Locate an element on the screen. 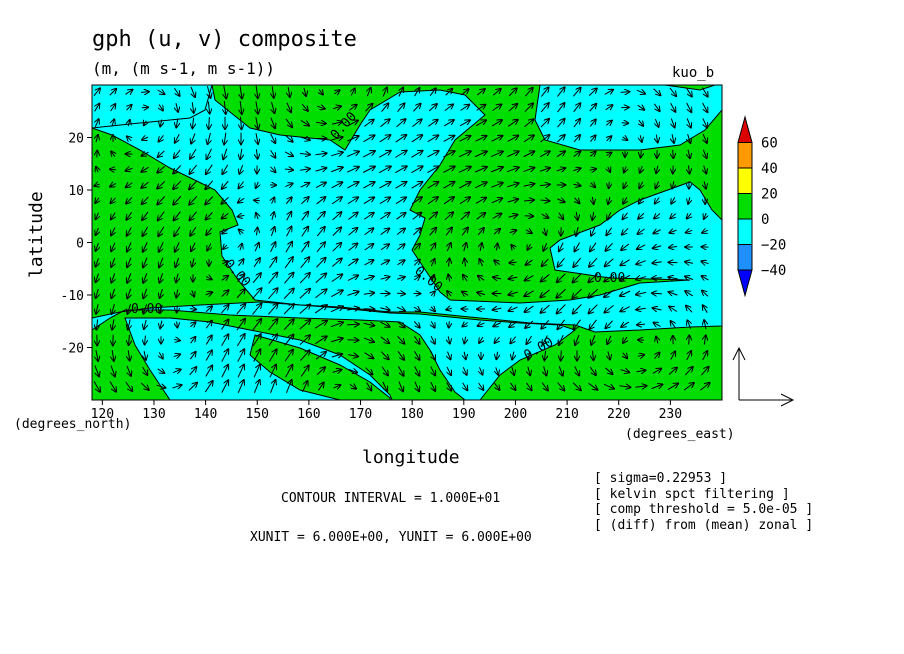  x-axis-title: longitude is located at coordinates (411, 457).